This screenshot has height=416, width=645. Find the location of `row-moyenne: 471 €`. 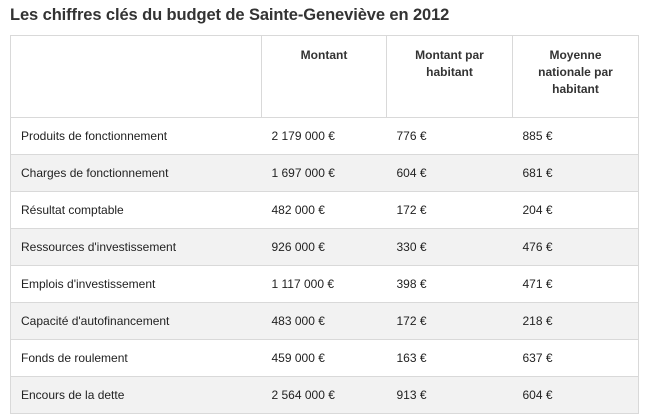

row-moyenne: 471 € is located at coordinates (575, 284).